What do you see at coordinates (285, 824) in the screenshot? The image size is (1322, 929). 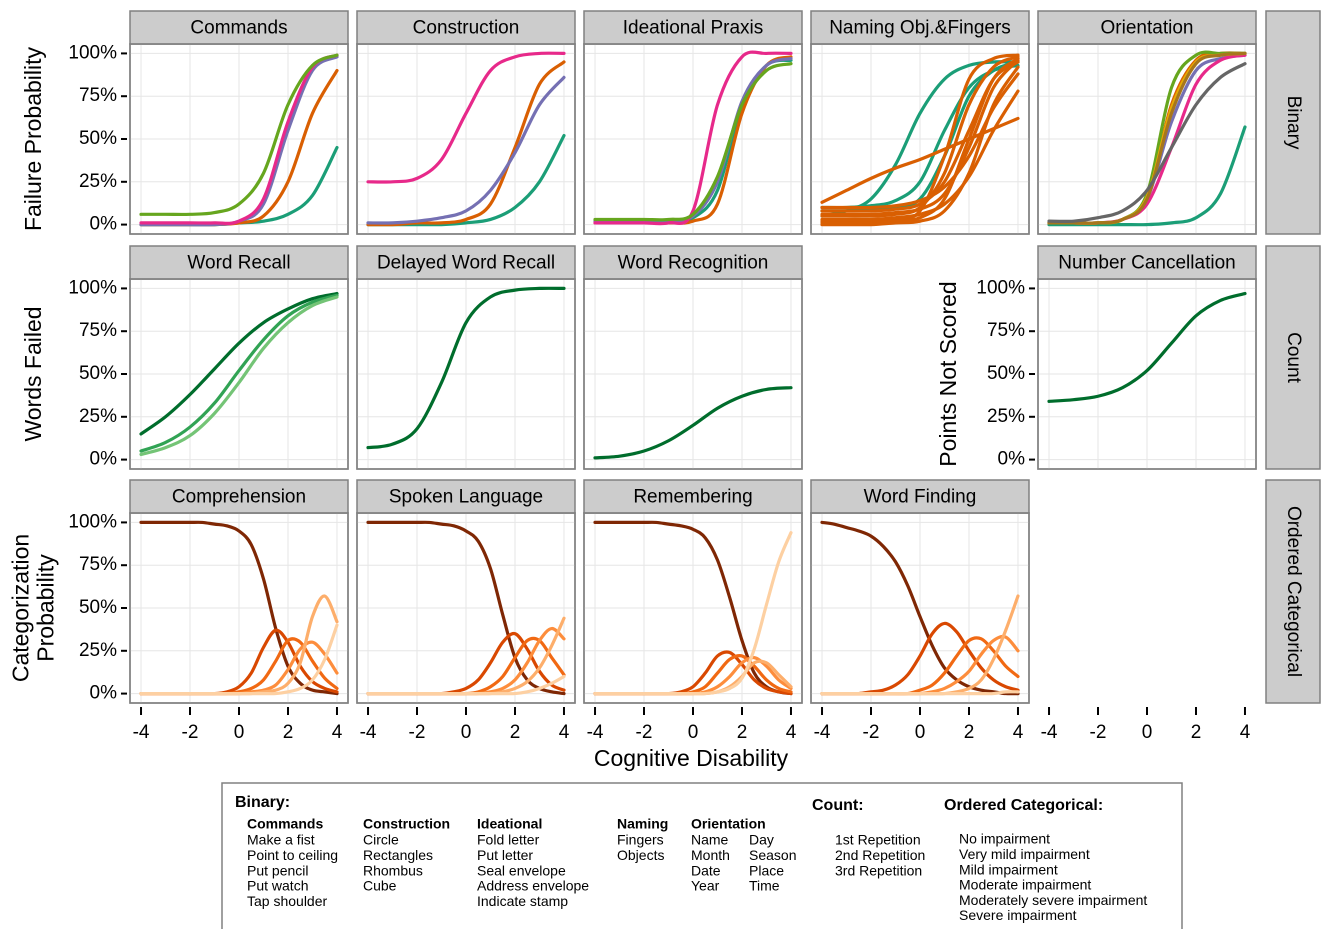 I see `legend-group-title: Commands` at bounding box center [285, 824].